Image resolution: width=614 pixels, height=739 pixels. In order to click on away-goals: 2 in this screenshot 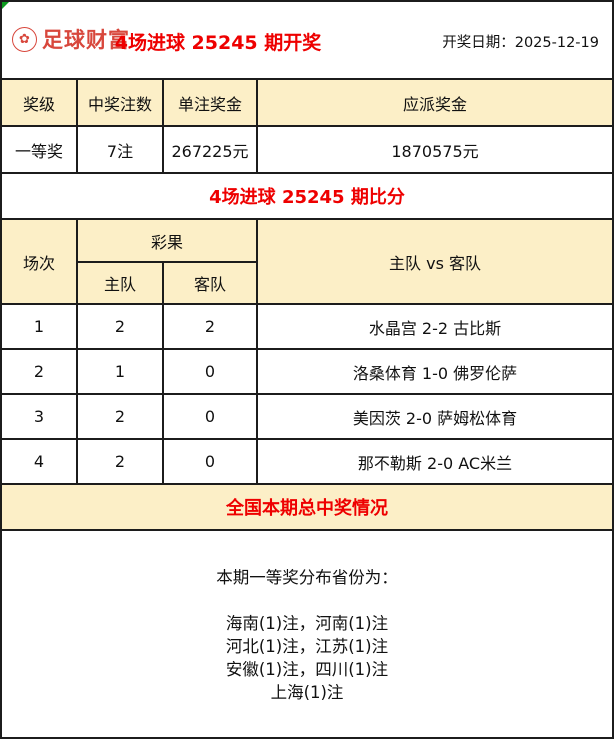, I will do `click(210, 326)`.